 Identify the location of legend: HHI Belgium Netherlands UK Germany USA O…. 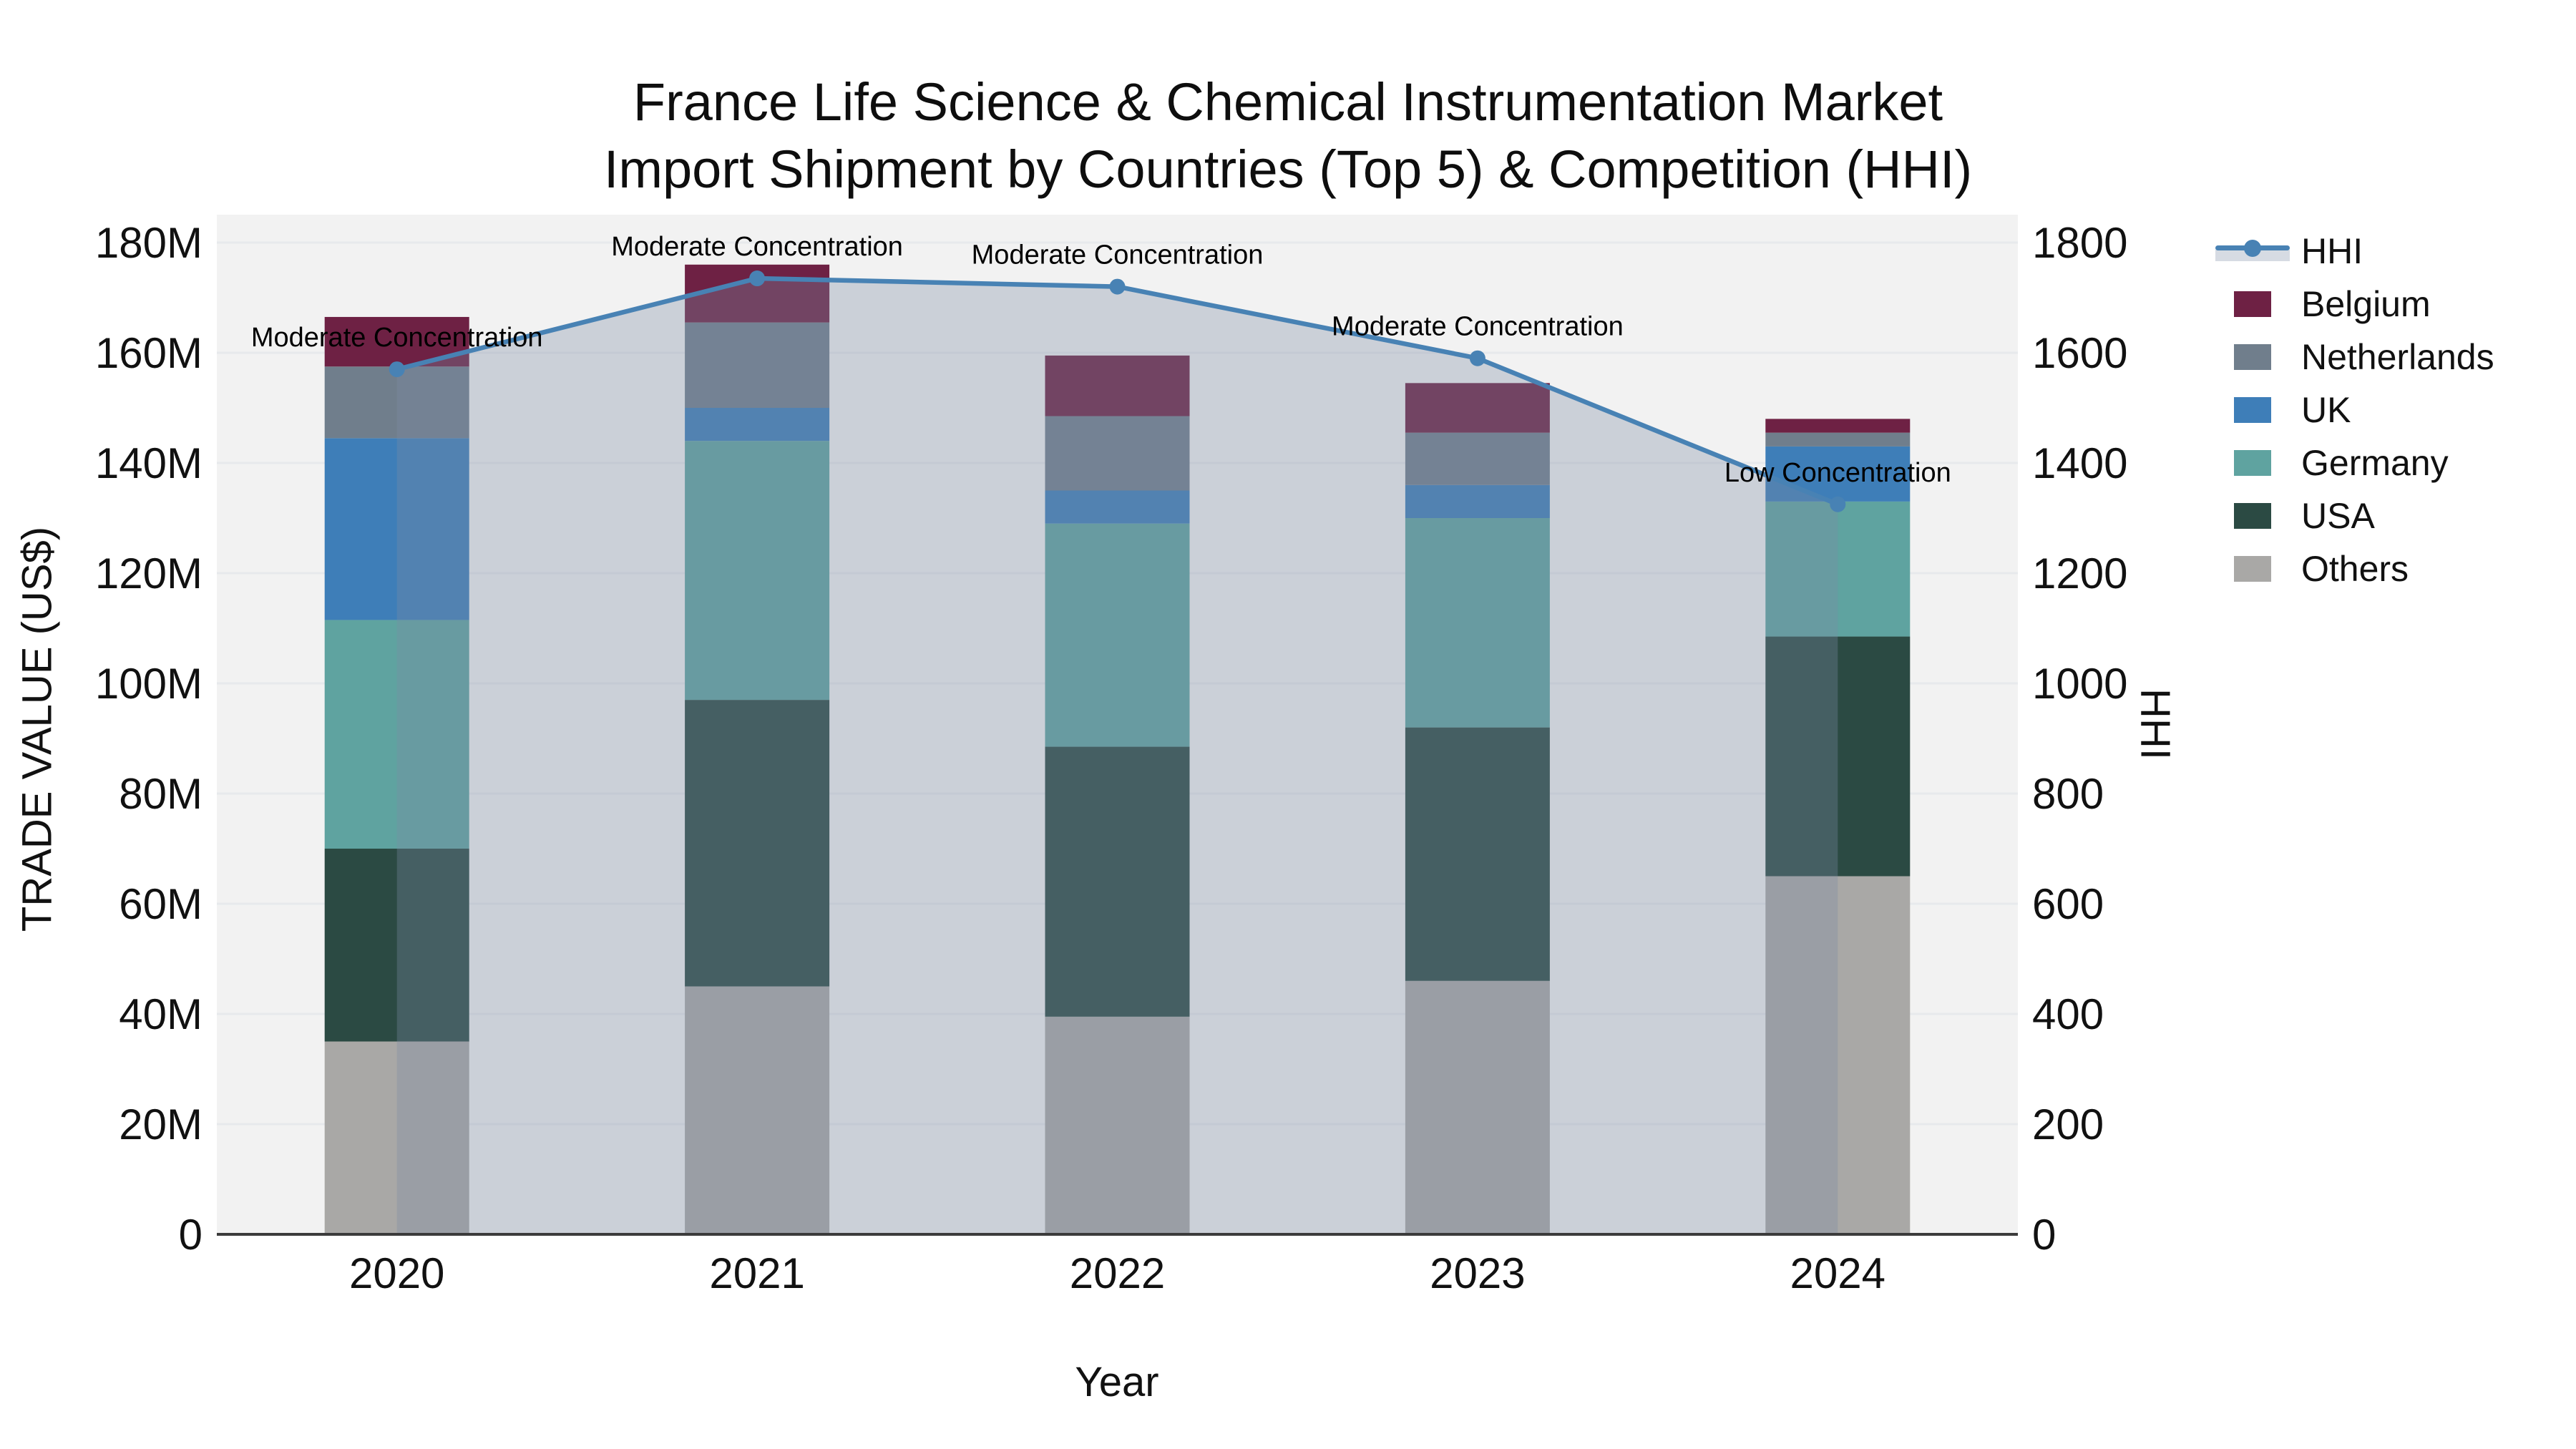
(2352, 410).